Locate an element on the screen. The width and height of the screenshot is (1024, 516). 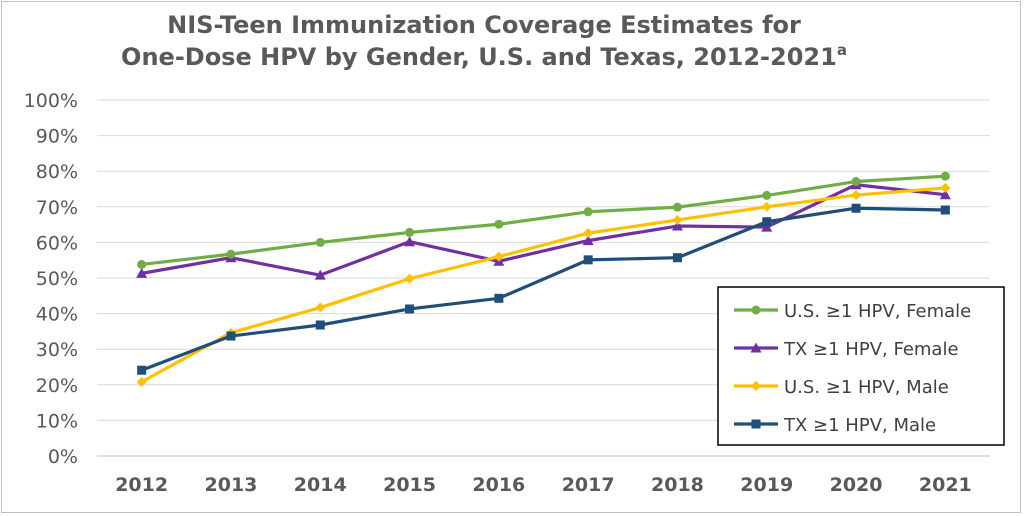
x-tick-label: 2017 is located at coordinates (588, 485).